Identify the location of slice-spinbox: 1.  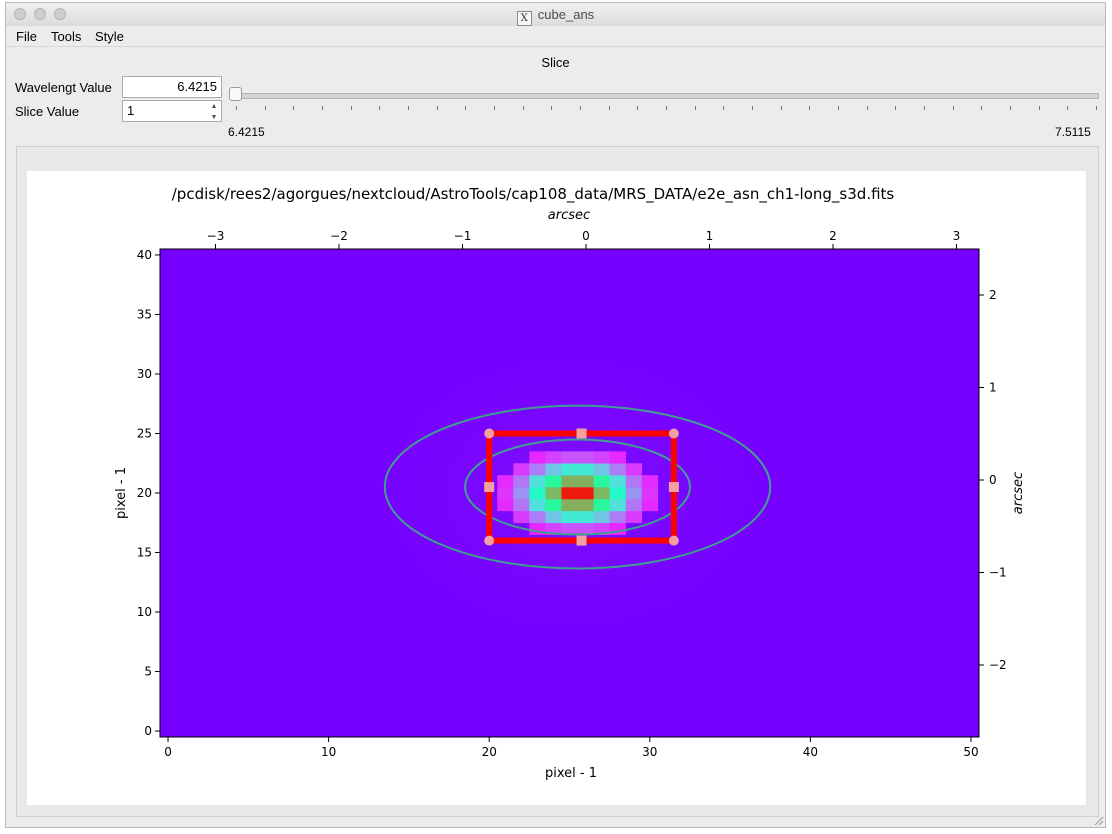
(172, 111).